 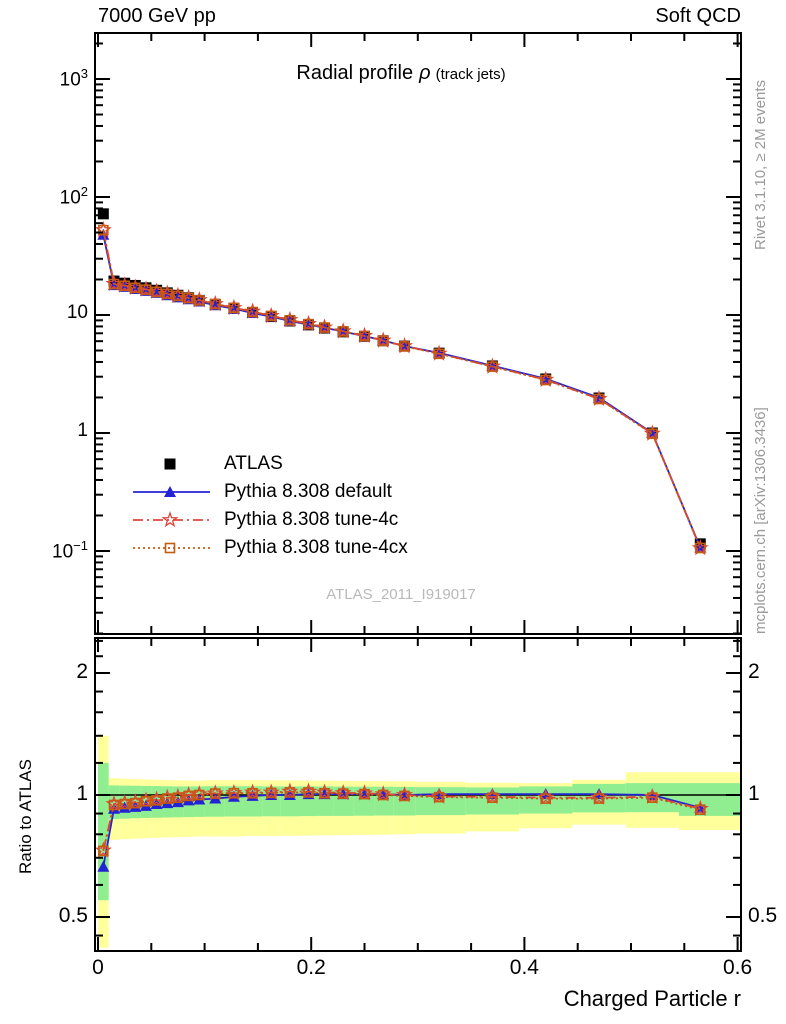 I want to click on legend-row: Pythia 8.308 default, so click(x=269, y=492).